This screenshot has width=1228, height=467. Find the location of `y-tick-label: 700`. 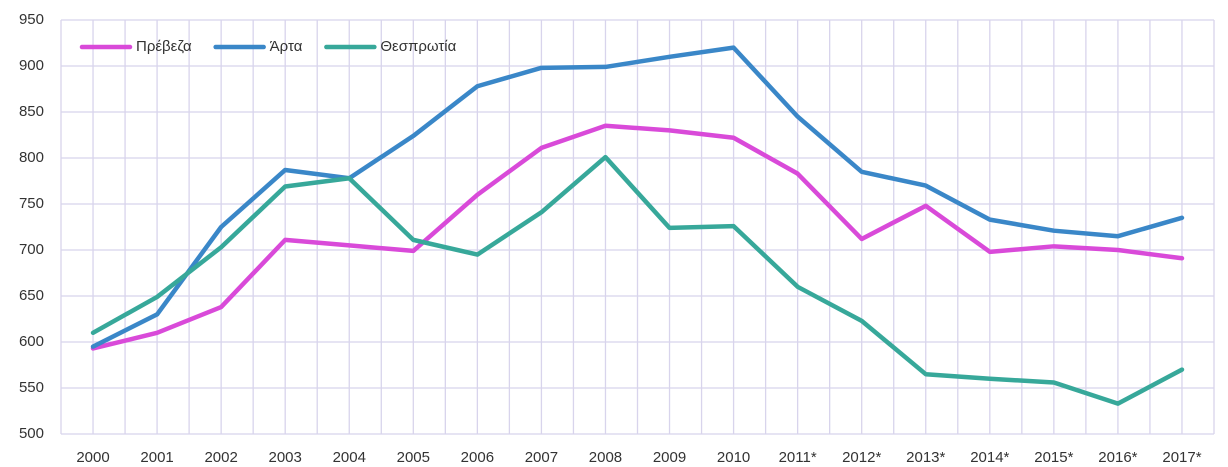

y-tick-label: 700 is located at coordinates (31, 249).